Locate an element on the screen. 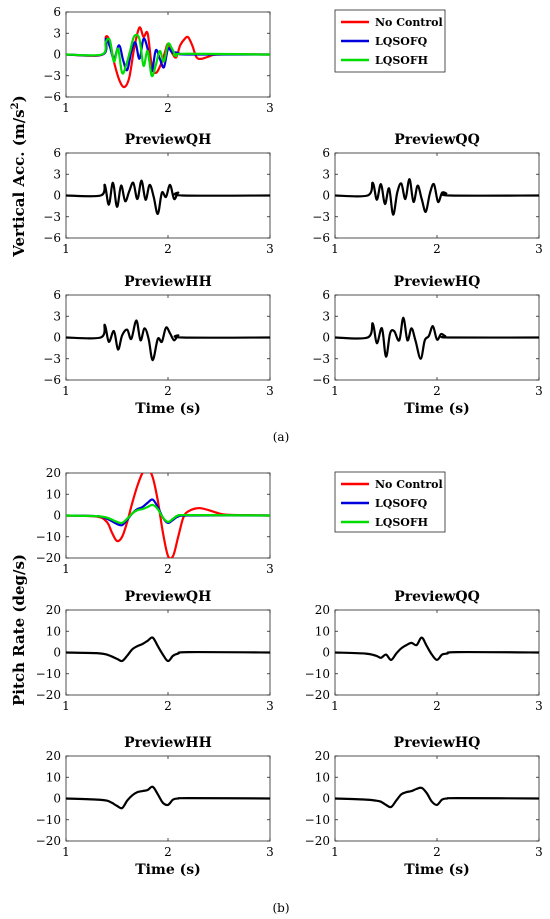 Image resolution: width=550 pixels, height=919 pixels. chart-b-qq: 1 2 3 −20 −10 0 10 20 PreviewQQ is located at coordinates (424, 651).